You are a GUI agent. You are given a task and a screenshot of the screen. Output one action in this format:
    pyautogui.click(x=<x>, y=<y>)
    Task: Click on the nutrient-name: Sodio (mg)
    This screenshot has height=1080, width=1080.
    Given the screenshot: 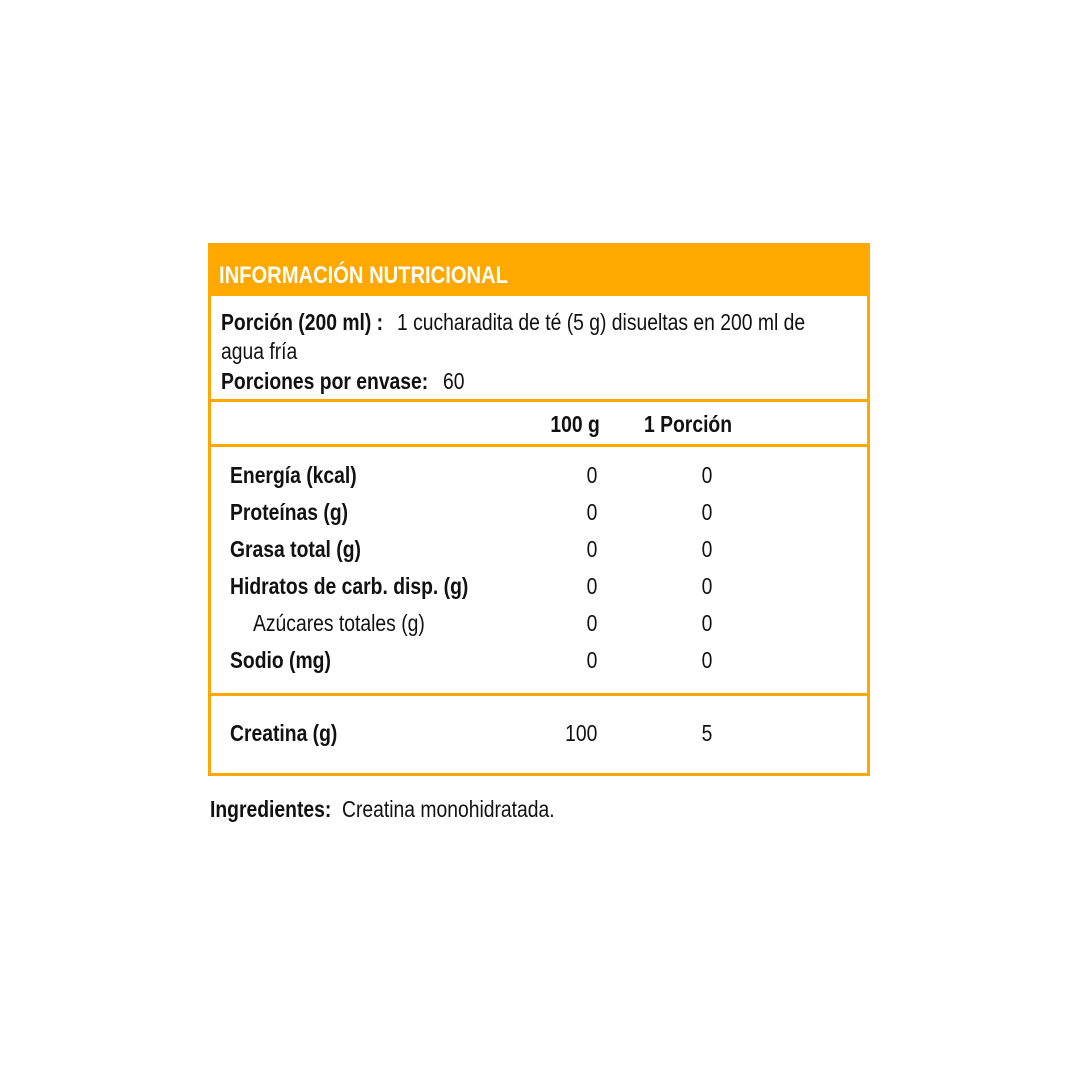 What is the action you would take?
    pyautogui.click(x=280, y=660)
    